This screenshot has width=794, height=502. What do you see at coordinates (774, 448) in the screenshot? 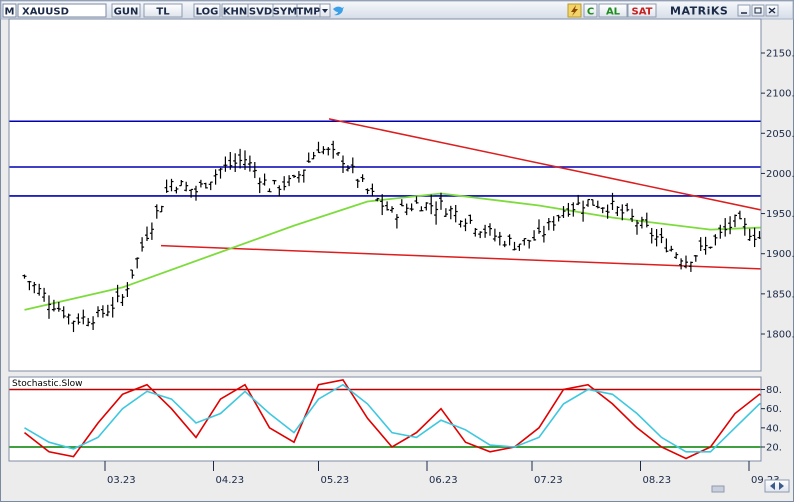
I see `stochastic-tick-label: 20.` at bounding box center [774, 448].